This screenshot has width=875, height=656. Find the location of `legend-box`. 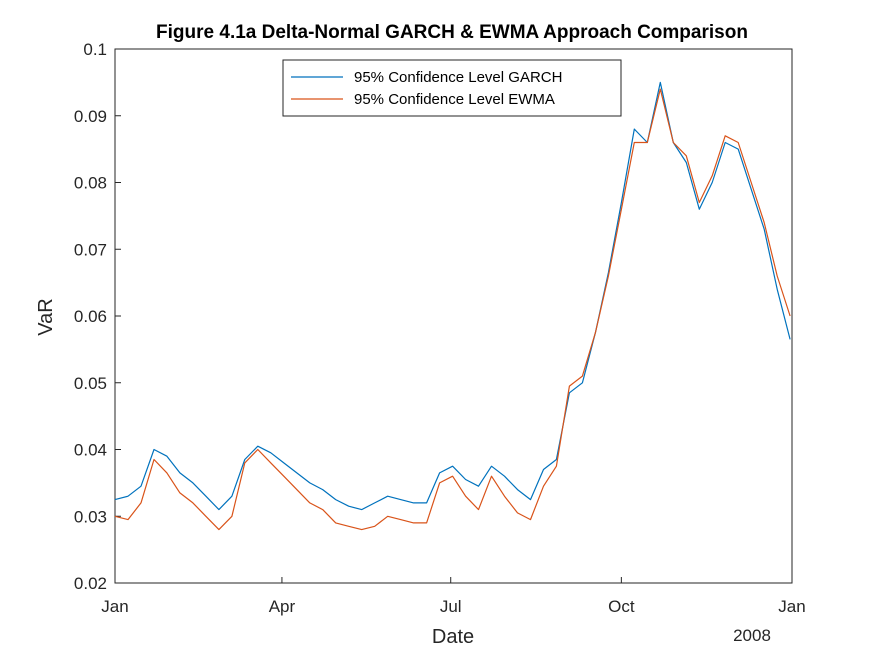

legend-box is located at coordinates (452, 88).